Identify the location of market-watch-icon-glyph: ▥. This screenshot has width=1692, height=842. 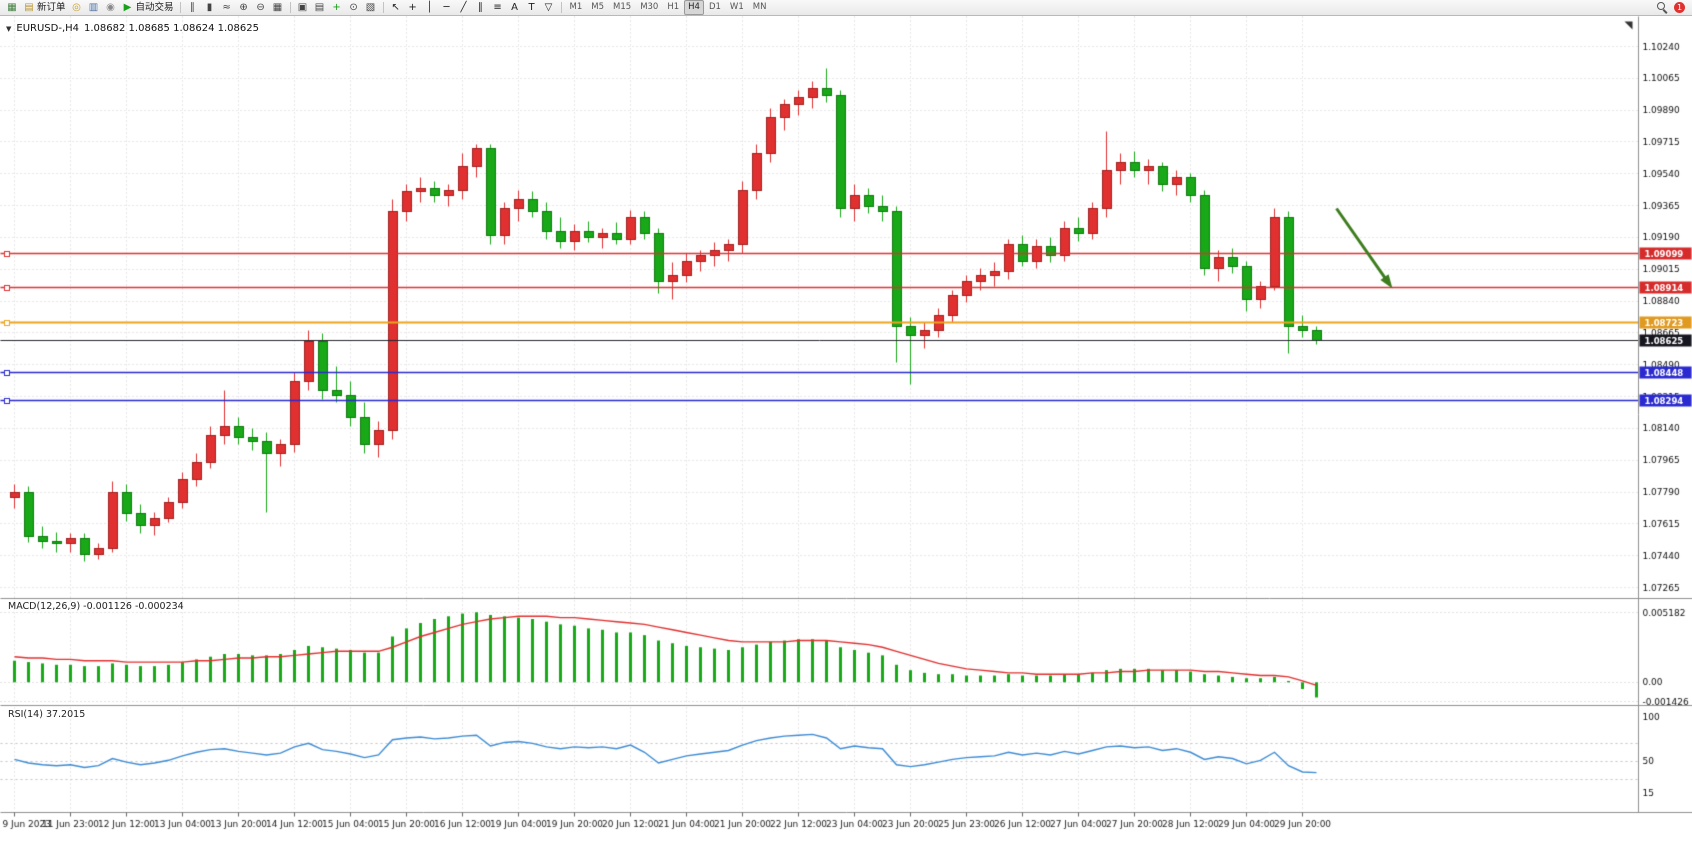
(93, 7).